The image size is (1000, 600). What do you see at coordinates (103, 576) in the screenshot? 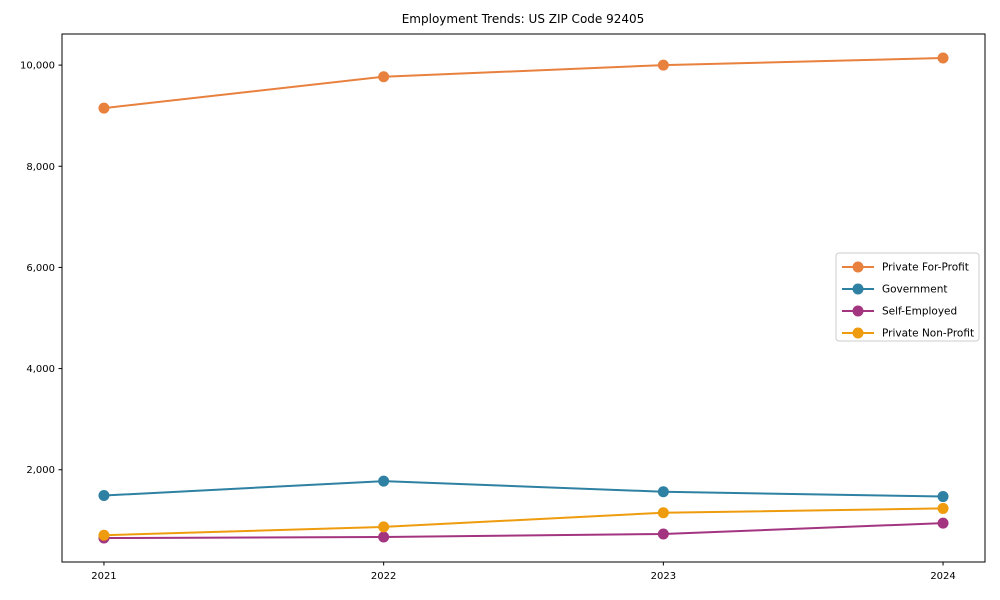
I see `x-tick-label: 2021` at bounding box center [103, 576].